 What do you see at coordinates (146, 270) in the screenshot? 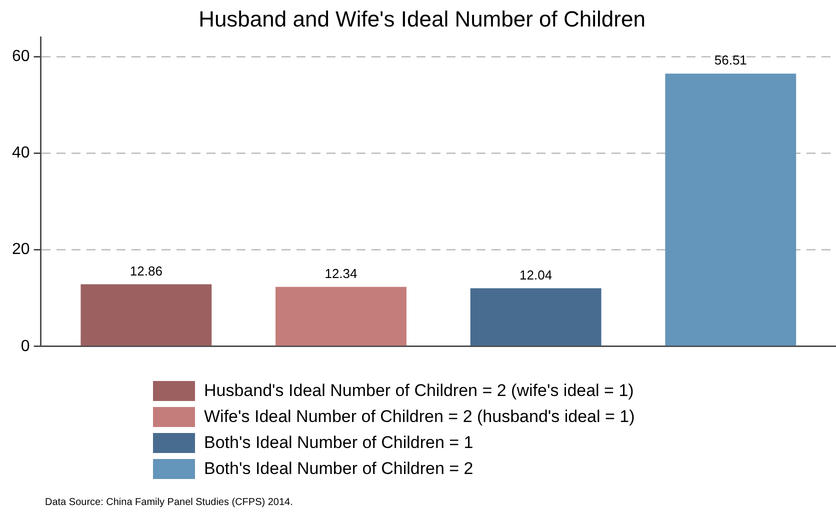
I see `data-label: 12.86` at bounding box center [146, 270].